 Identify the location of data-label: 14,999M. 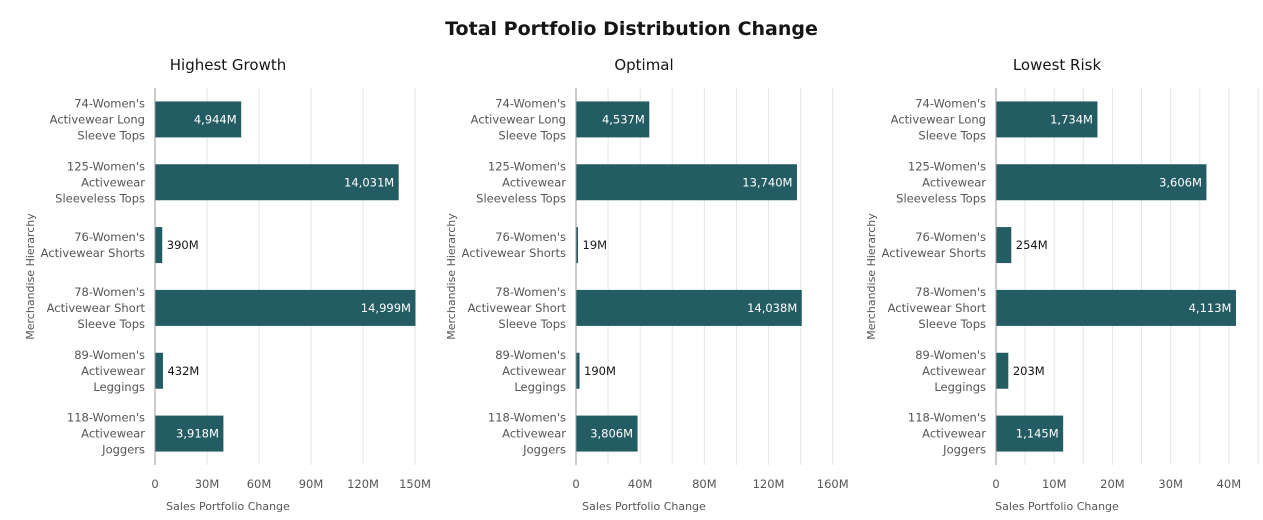
(386, 308).